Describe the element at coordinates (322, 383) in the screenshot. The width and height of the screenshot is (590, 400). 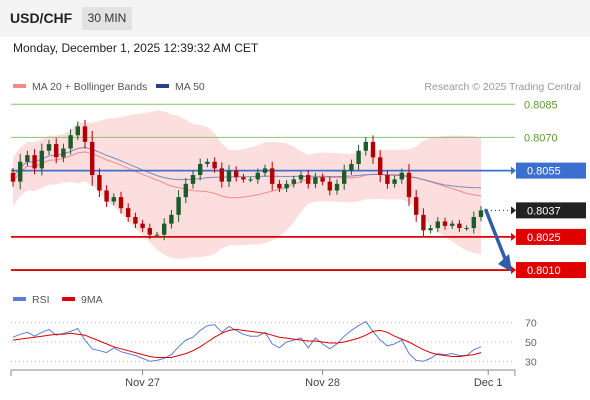
I see `x-tick-label-1: Nov 28` at that location.